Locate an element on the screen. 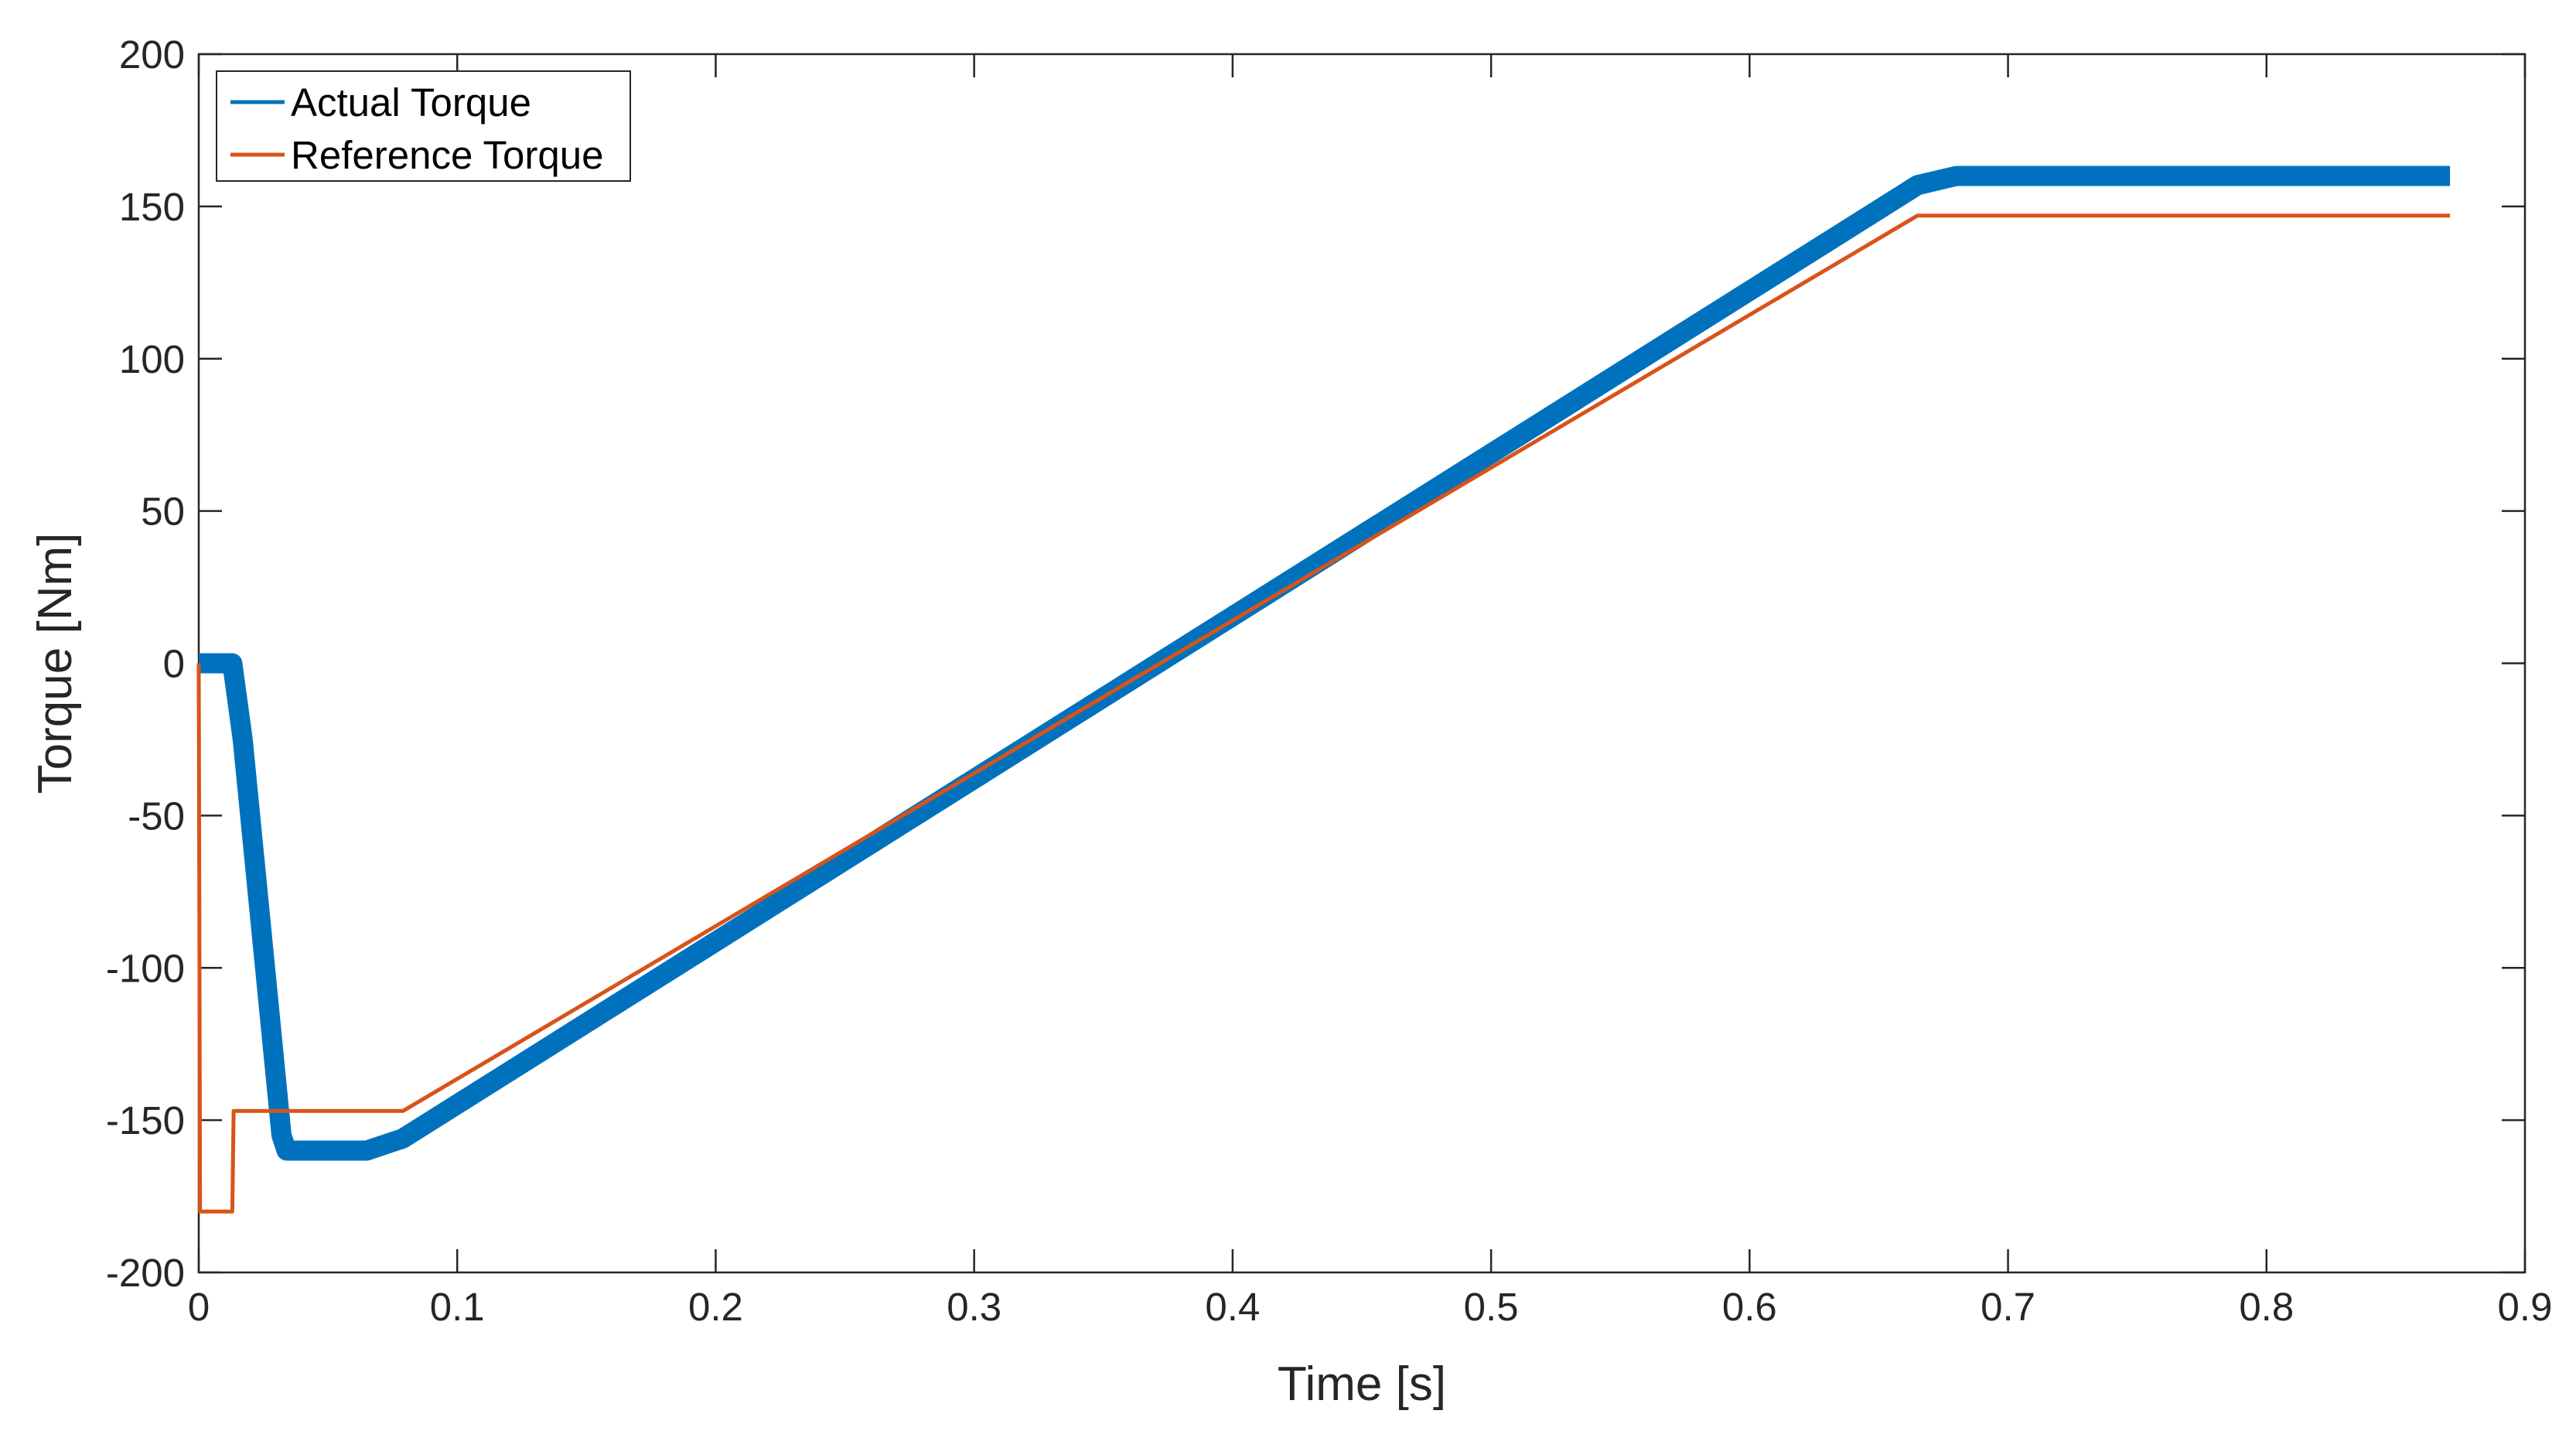  y-tick-label: 200 is located at coordinates (152, 54).